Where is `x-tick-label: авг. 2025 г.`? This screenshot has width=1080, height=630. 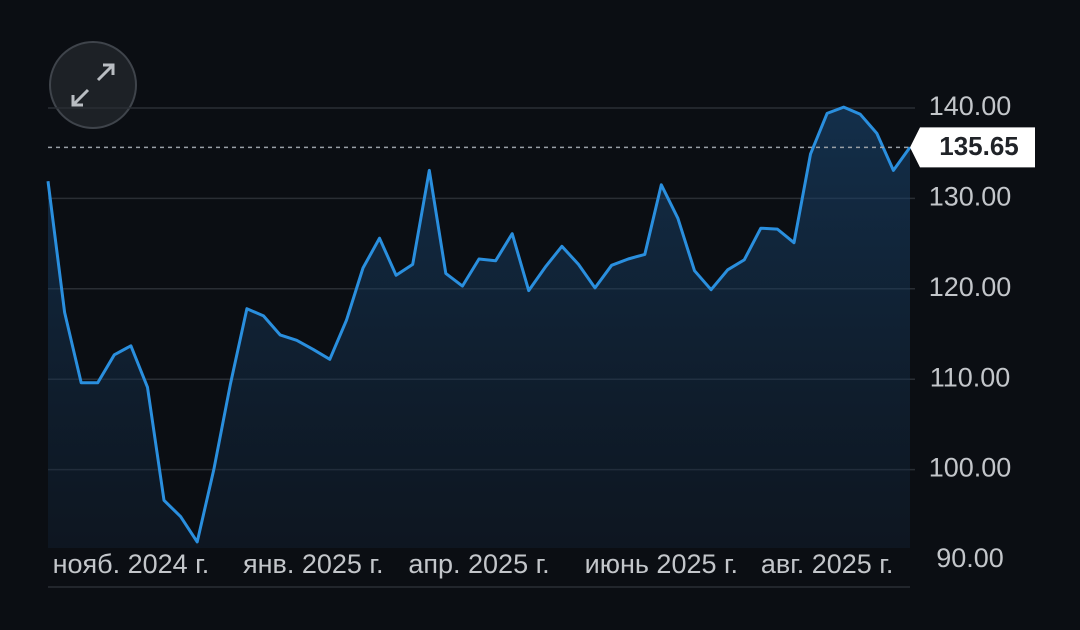
x-tick-label: авг. 2025 г. is located at coordinates (827, 564).